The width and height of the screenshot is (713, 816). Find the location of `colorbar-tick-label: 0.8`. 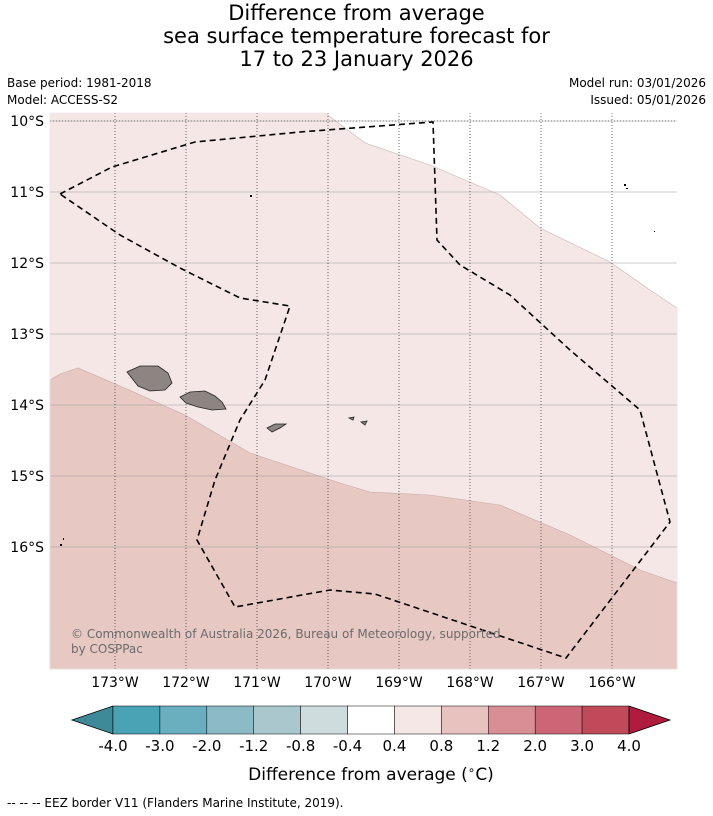

colorbar-tick-label: 0.8 is located at coordinates (441, 746).